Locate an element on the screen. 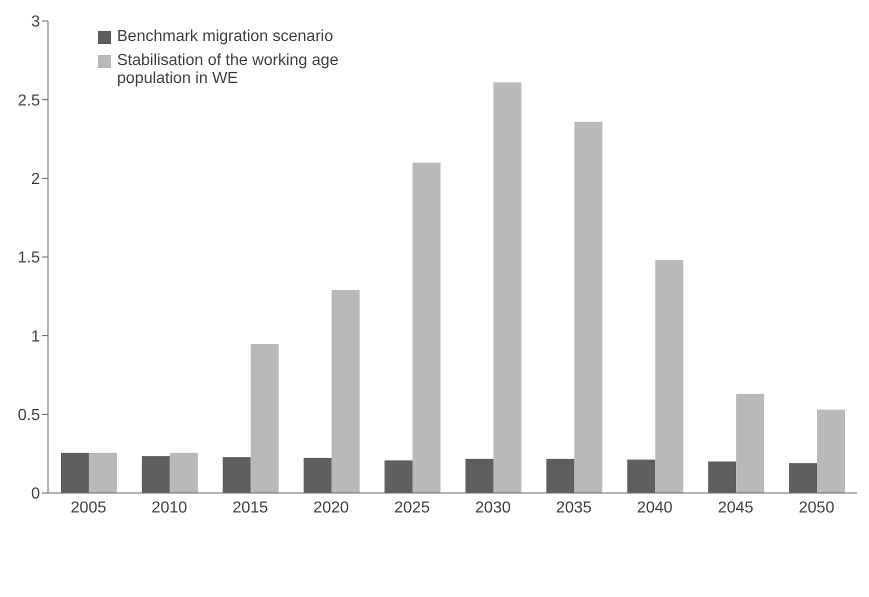 This screenshot has width=869, height=597. x-tick-label: 2030 is located at coordinates (493, 507).